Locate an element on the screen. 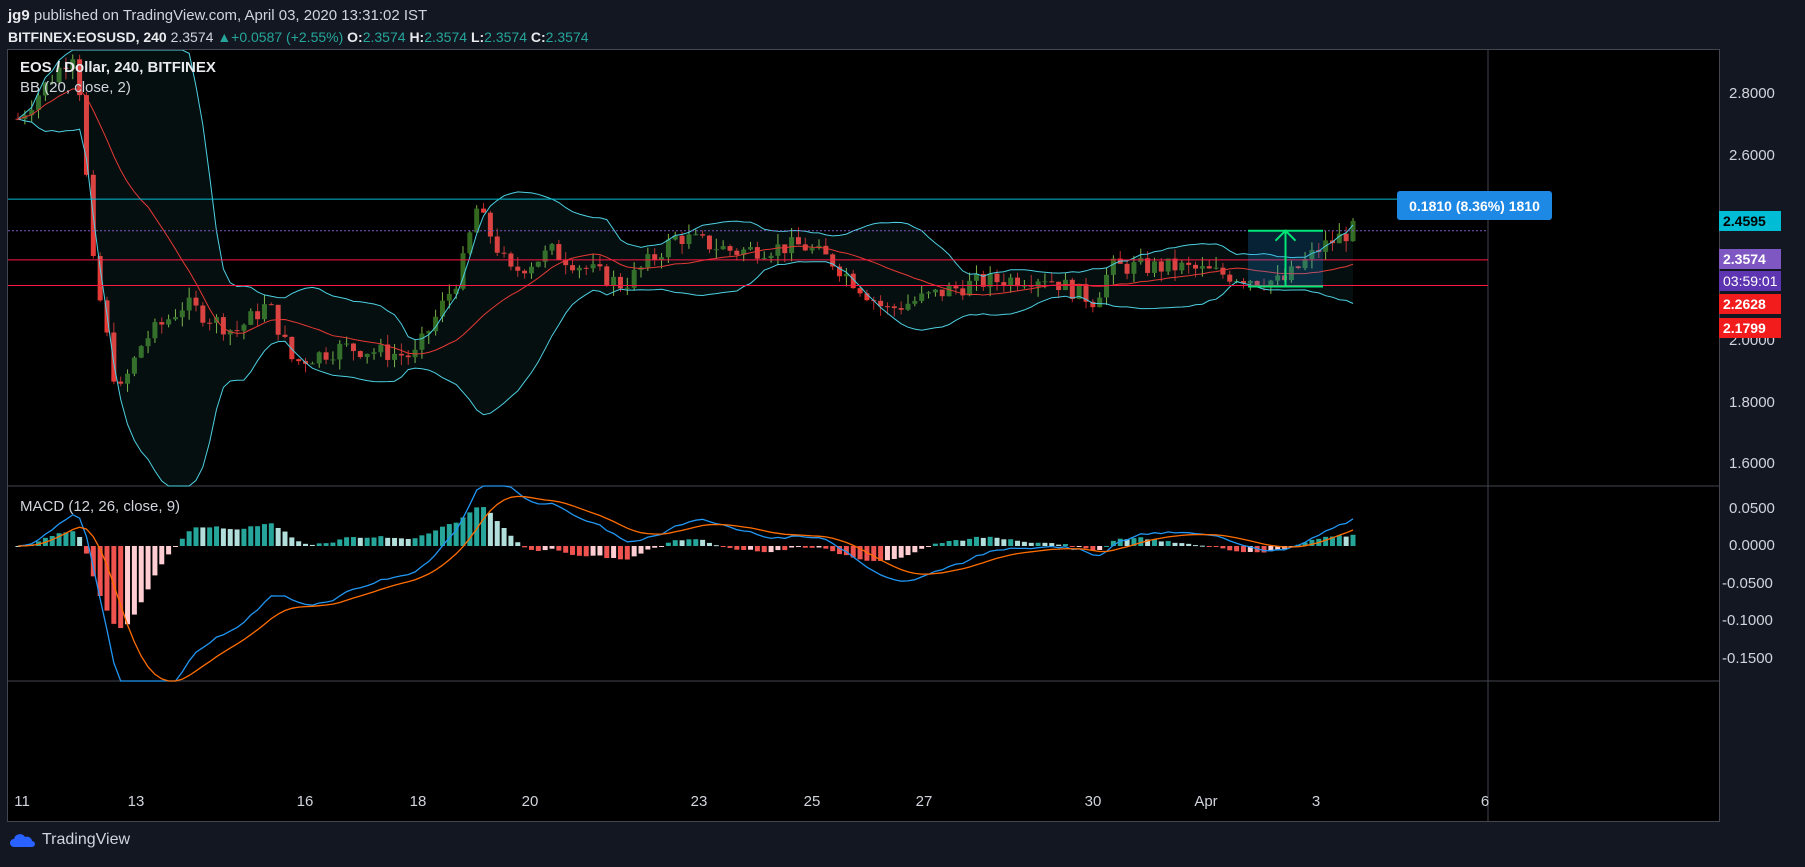  tradingview-logo: TradingView is located at coordinates (70, 840).